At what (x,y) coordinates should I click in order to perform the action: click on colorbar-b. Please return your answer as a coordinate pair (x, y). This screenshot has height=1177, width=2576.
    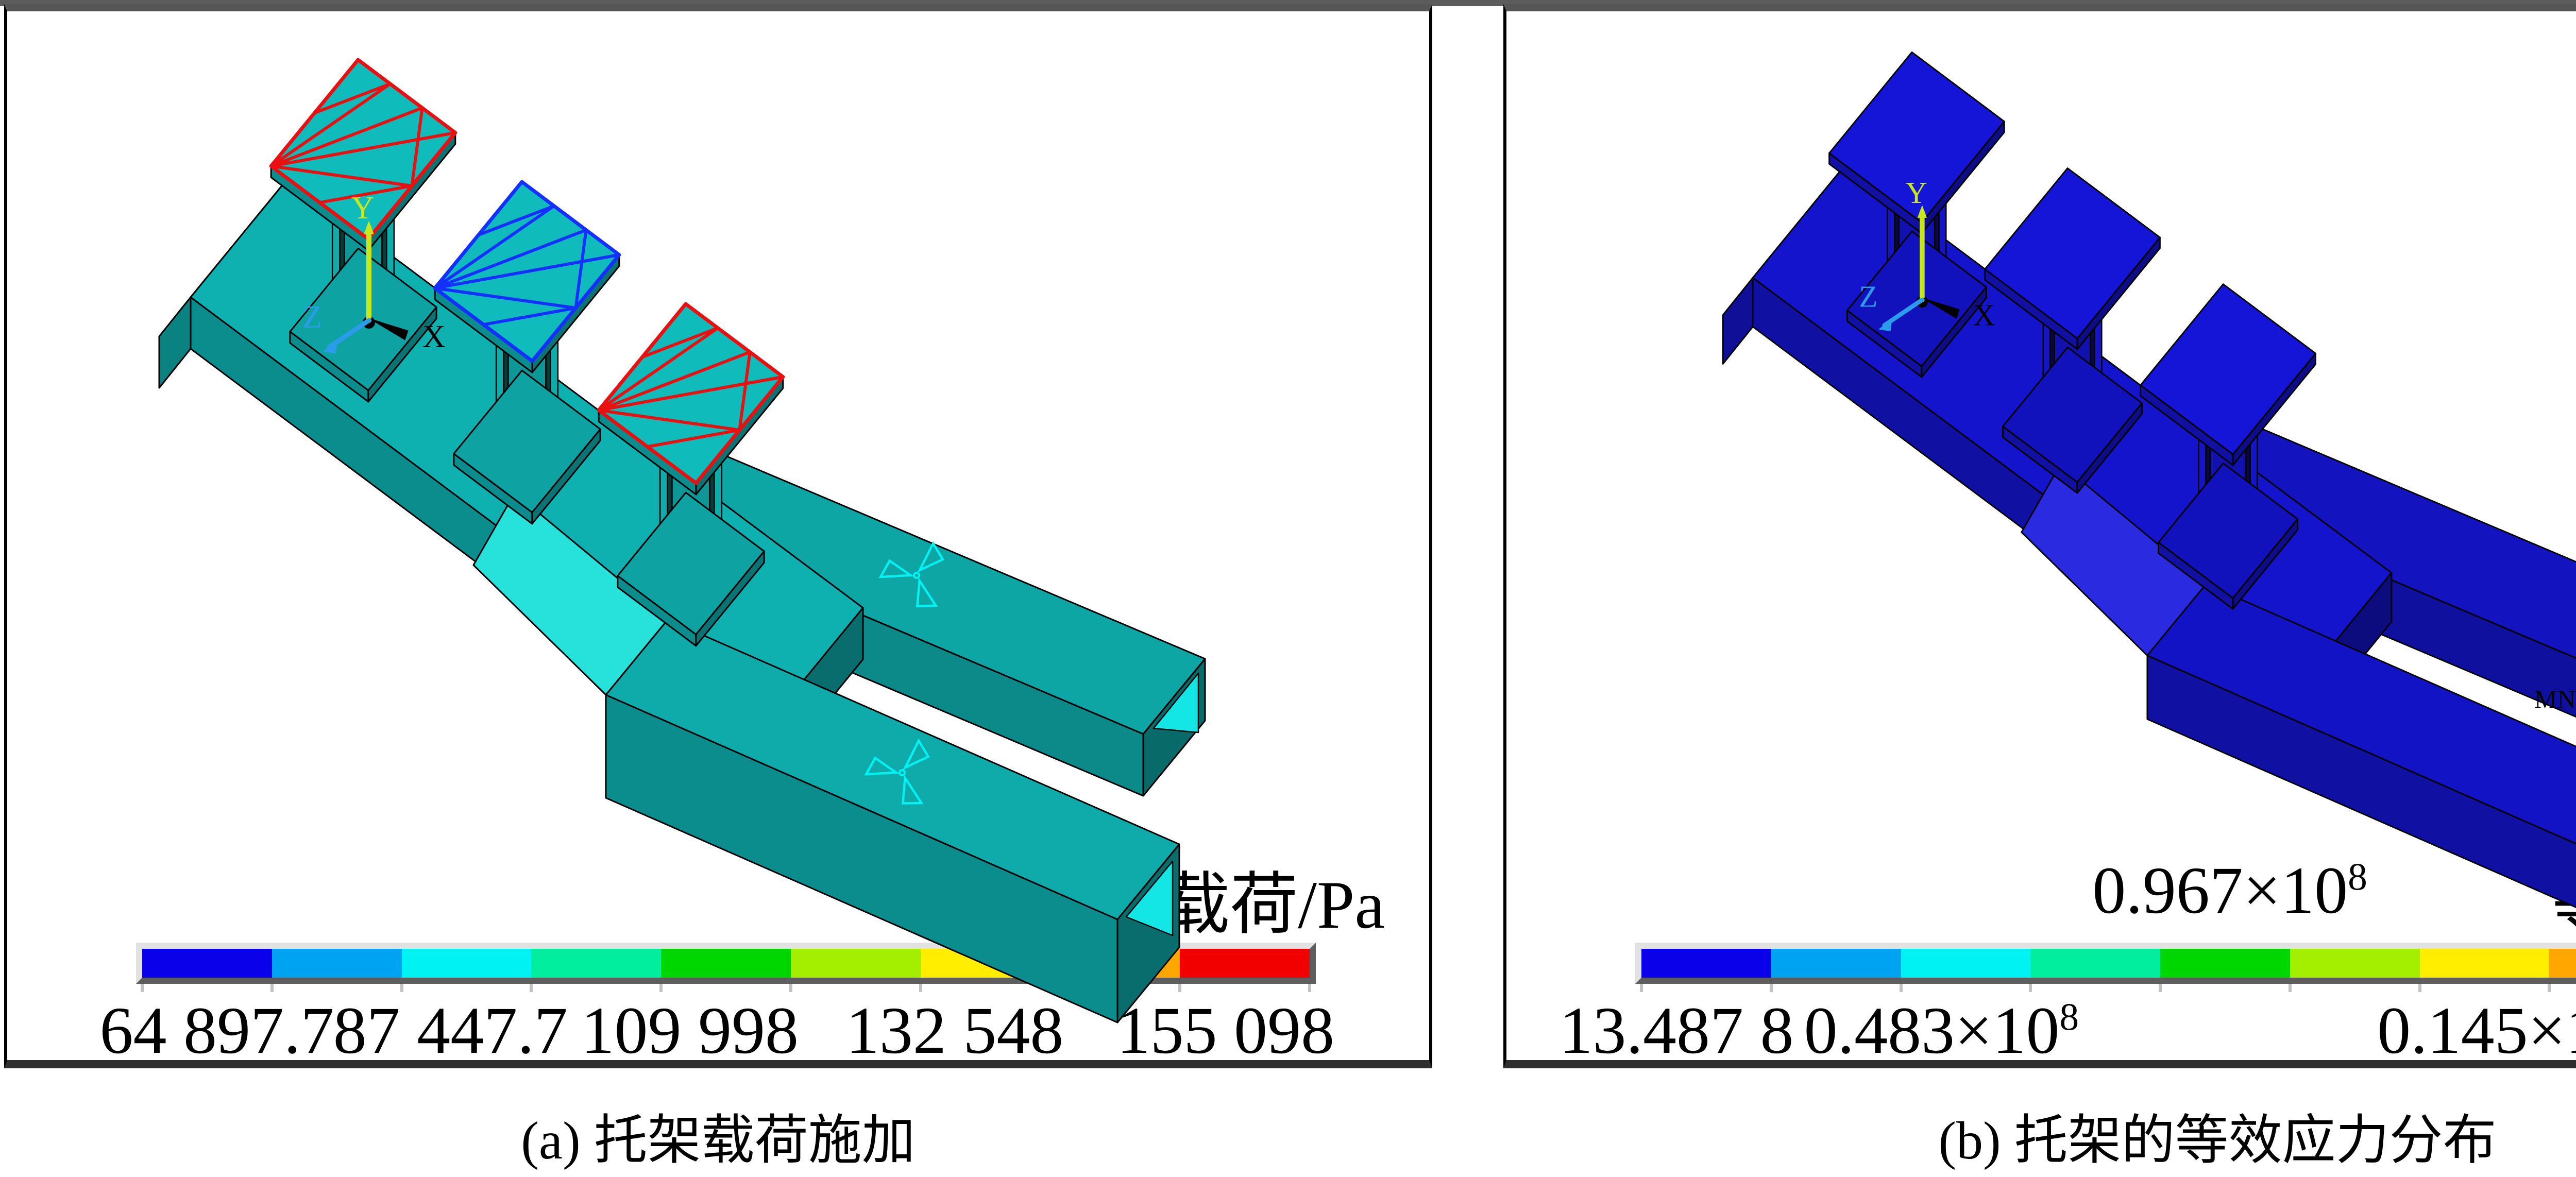
    Looking at the image, I should click on (2105, 963).